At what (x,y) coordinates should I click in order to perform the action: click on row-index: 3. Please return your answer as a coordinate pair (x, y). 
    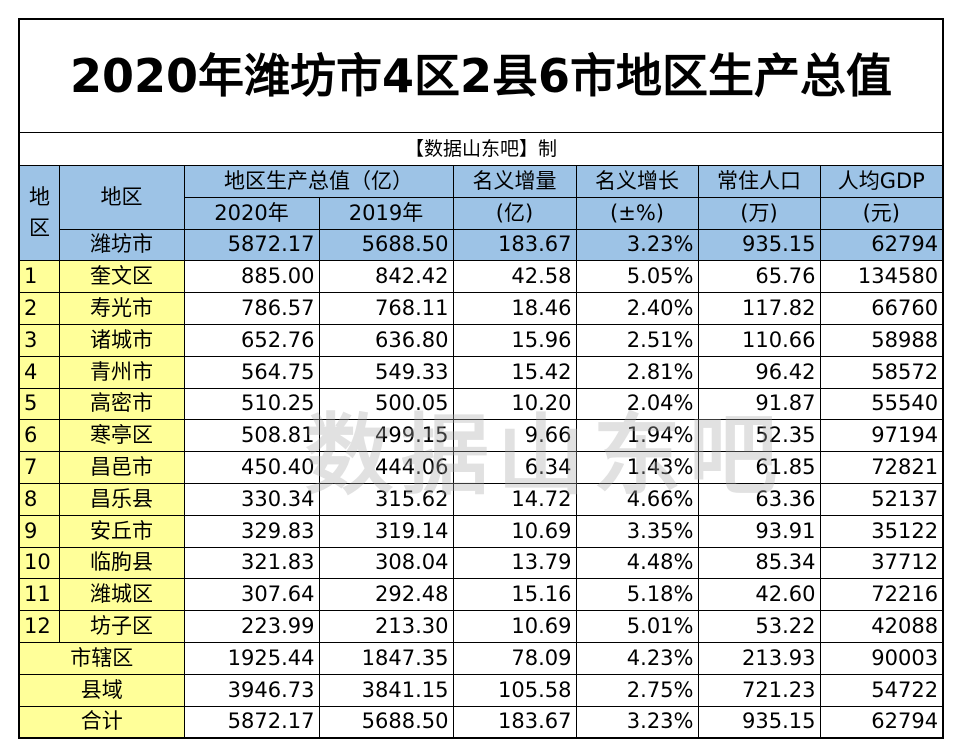
    Looking at the image, I should click on (39, 340).